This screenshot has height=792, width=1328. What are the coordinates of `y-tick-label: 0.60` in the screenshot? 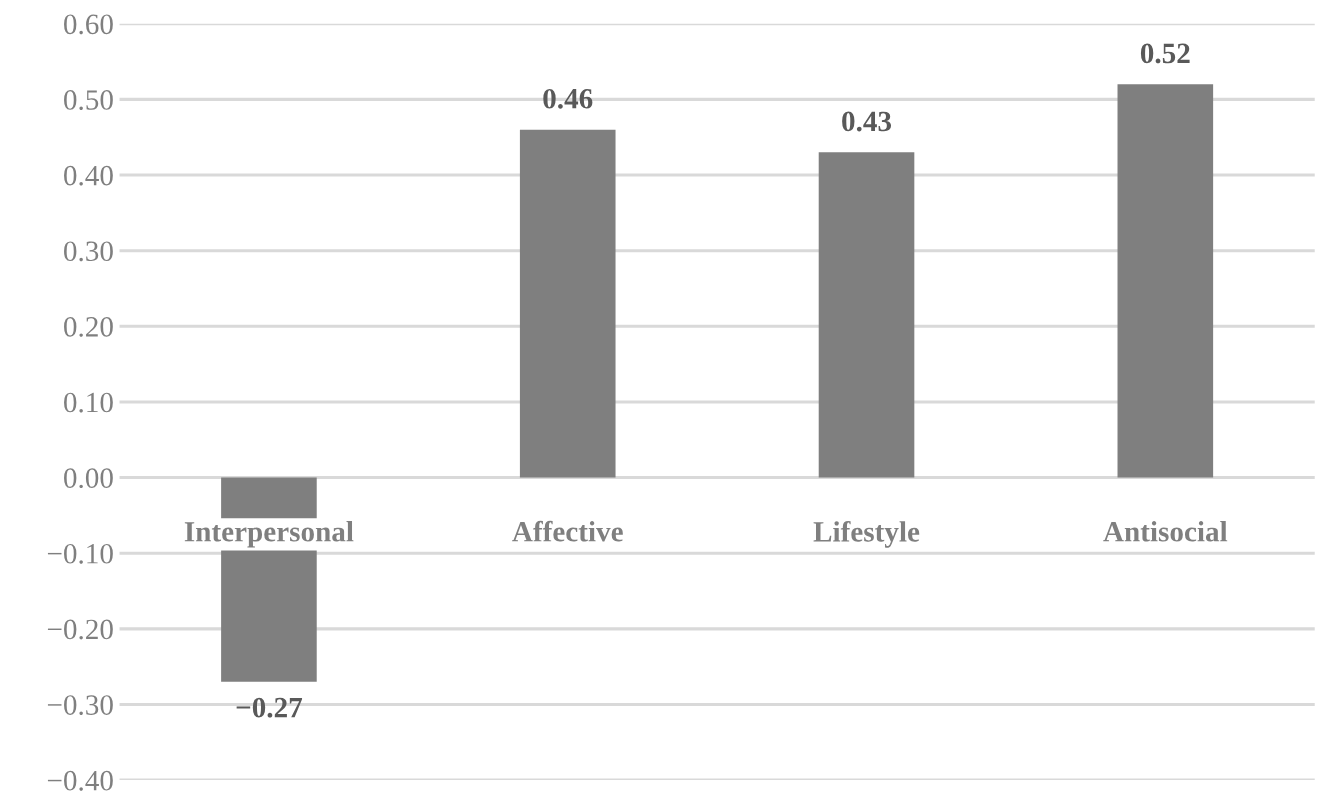 It's located at (88, 24).